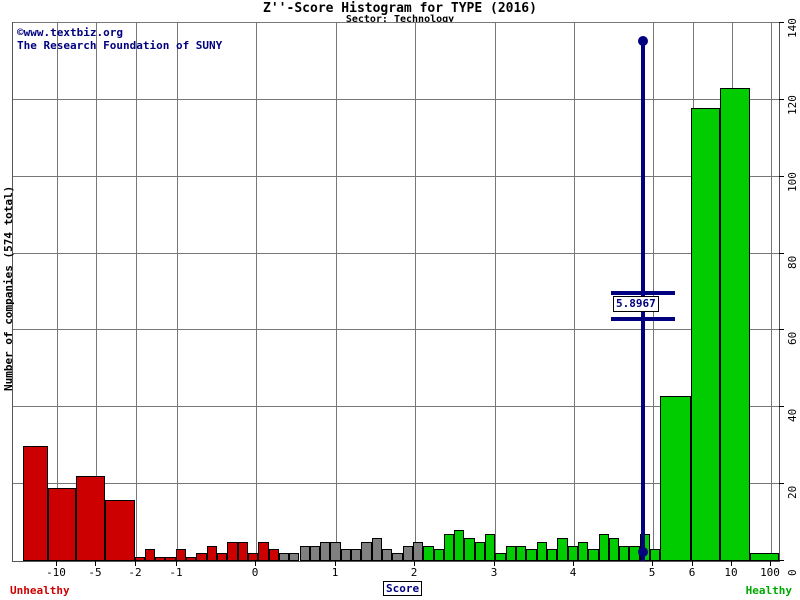 This screenshot has width=800, height=600. Describe the element at coordinates (573, 572) in the screenshot. I see `x-tick-label: 4` at that location.